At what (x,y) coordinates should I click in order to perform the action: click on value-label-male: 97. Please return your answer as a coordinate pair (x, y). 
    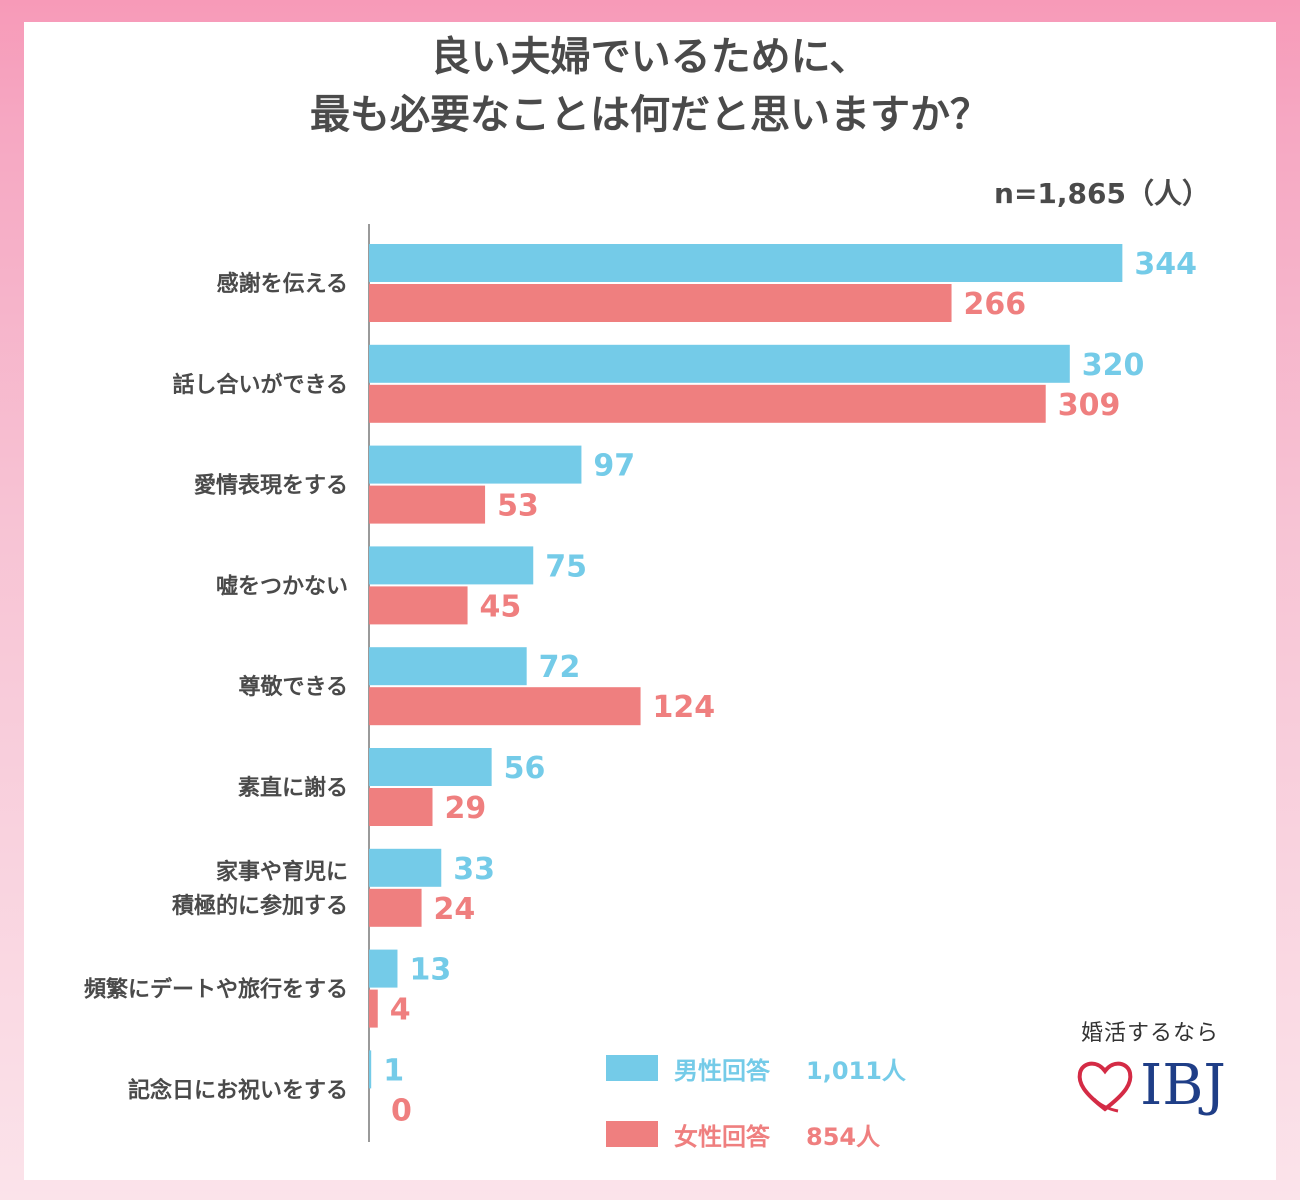
    Looking at the image, I should click on (614, 466).